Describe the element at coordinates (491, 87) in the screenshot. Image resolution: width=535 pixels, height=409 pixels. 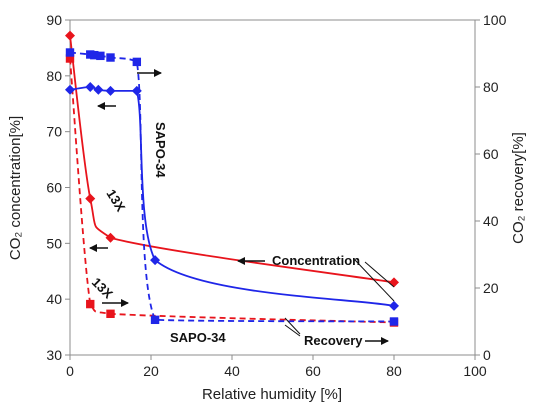
I see `y-right-tick-label: 80` at that location.